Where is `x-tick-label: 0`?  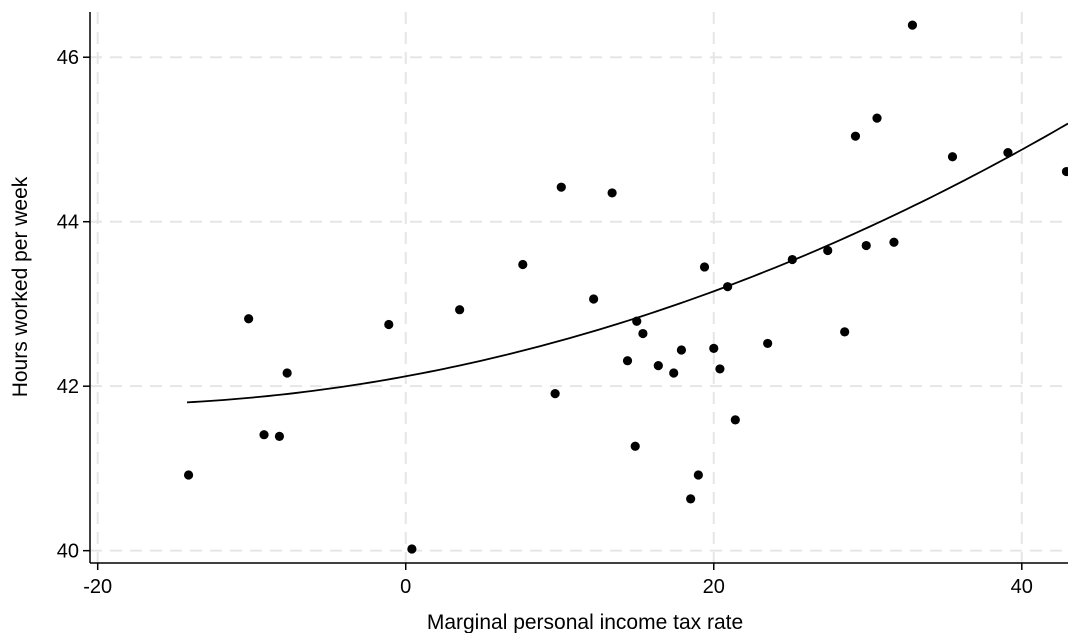 x-tick-label: 0 is located at coordinates (405, 587).